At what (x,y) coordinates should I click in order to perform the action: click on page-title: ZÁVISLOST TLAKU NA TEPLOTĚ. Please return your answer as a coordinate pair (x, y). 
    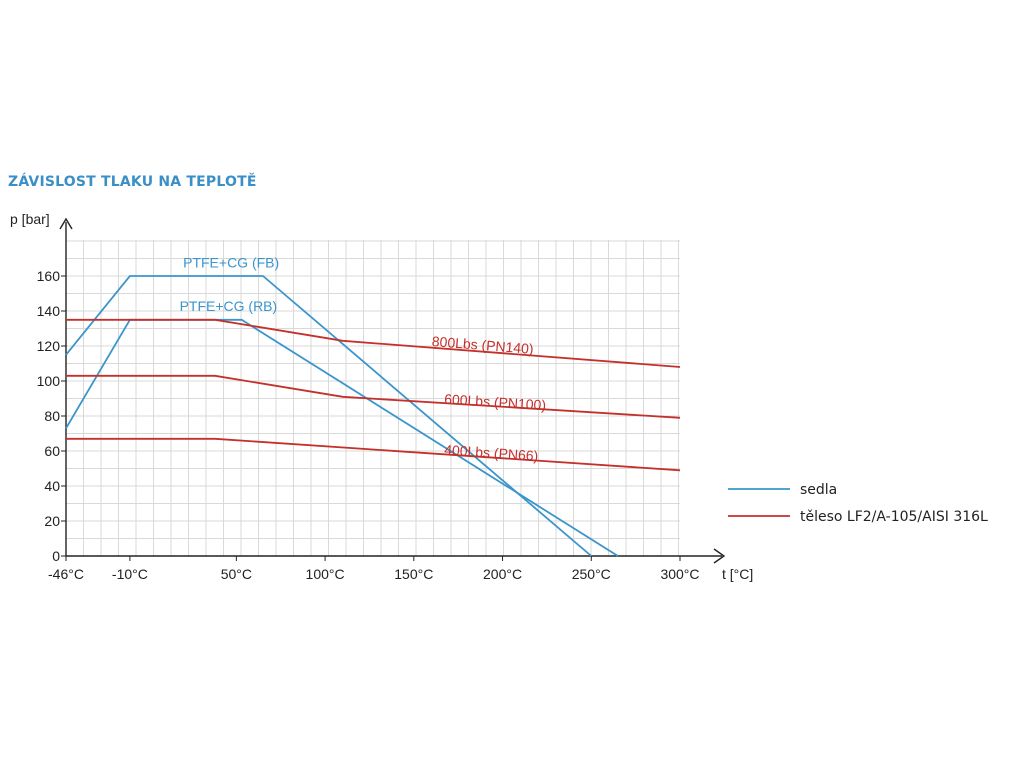
    Looking at the image, I should click on (132, 182).